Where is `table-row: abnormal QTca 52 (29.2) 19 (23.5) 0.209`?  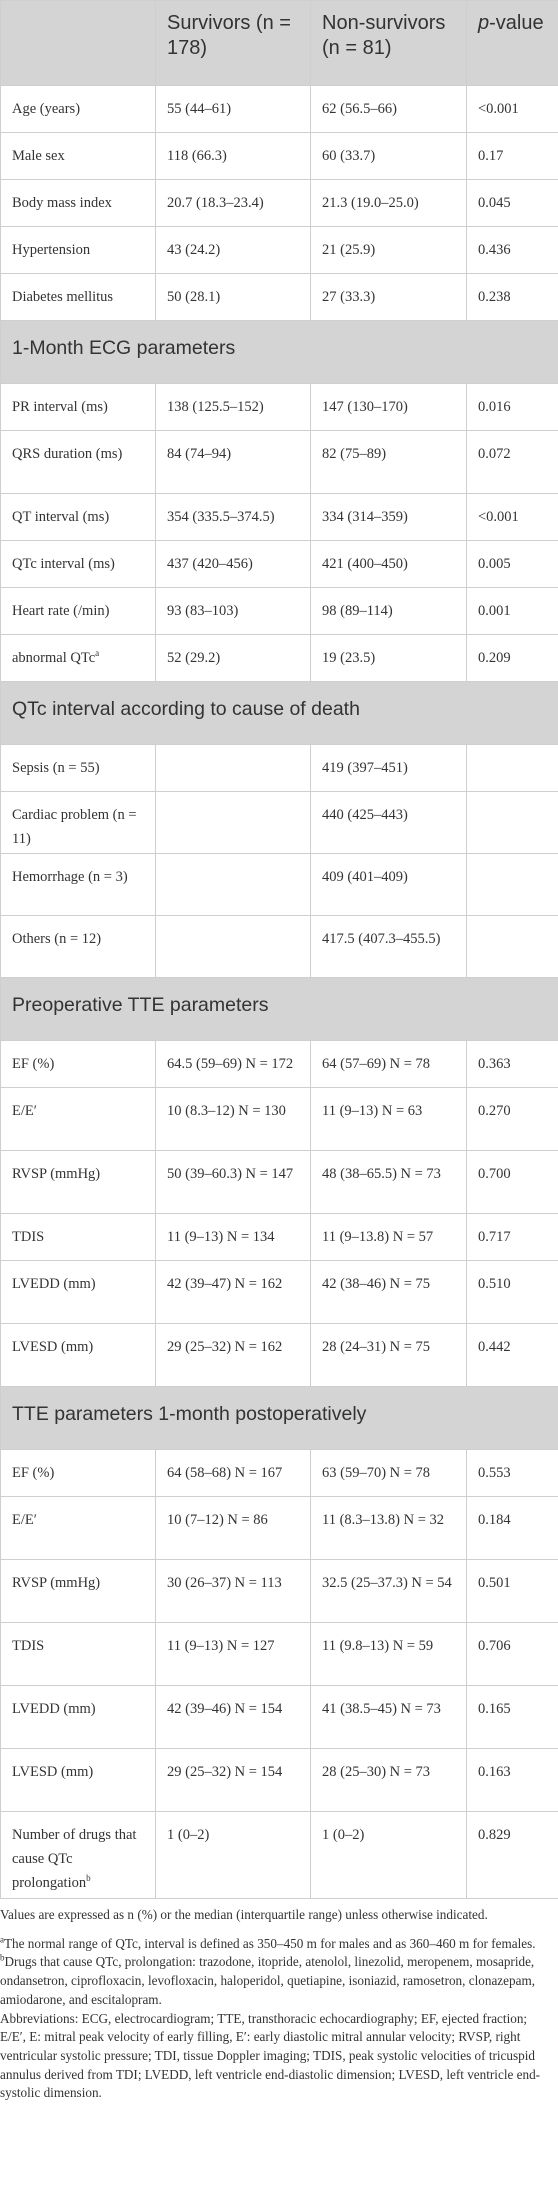 table-row: abnormal QTca 52 (29.2) 19 (23.5) 0.209 is located at coordinates (279, 658).